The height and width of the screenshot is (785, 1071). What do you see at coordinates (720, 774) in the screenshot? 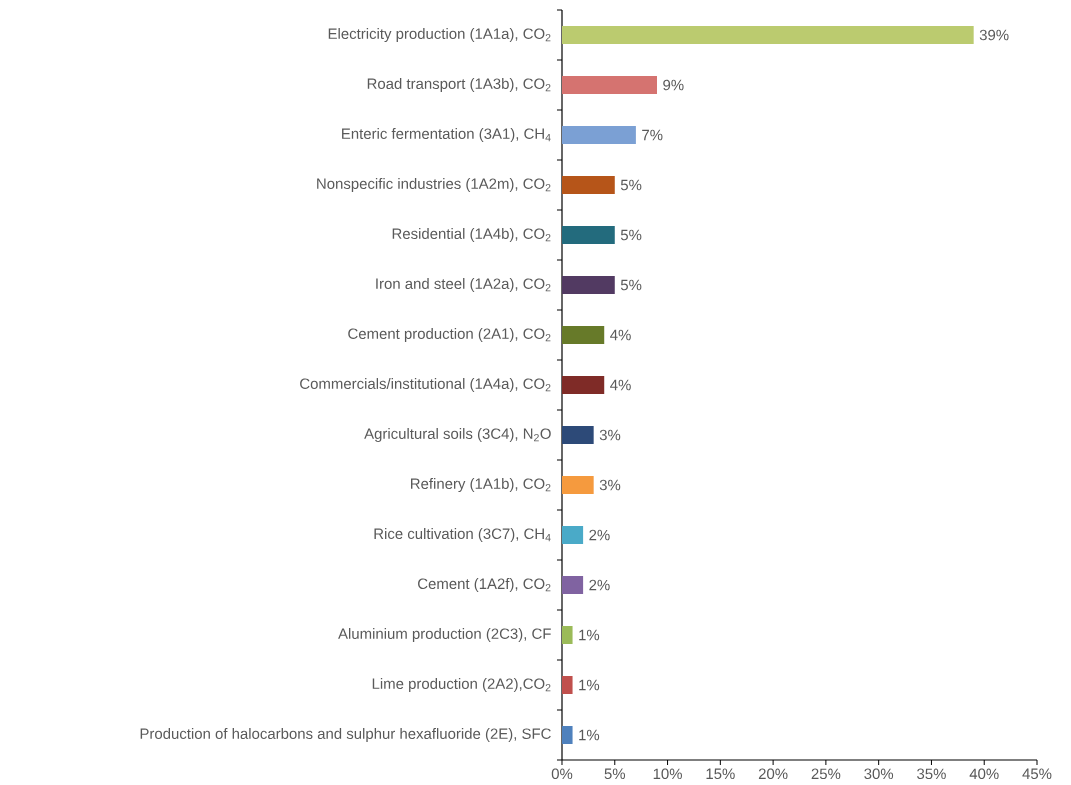
I see `x-tick-label: 15%` at bounding box center [720, 774].